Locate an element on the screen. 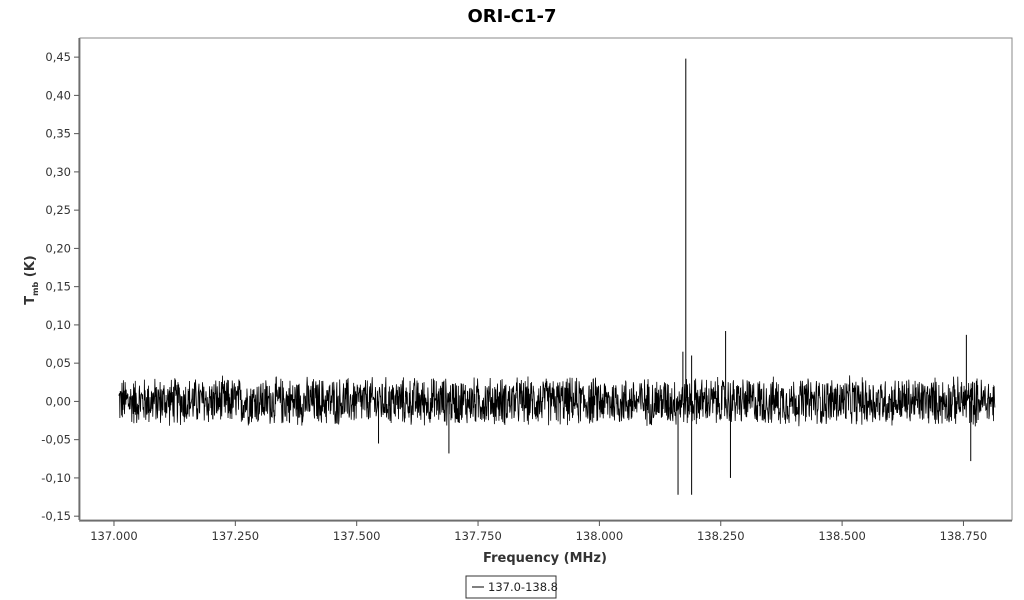  legend-label: 137.0-138.8 is located at coordinates (523, 587).